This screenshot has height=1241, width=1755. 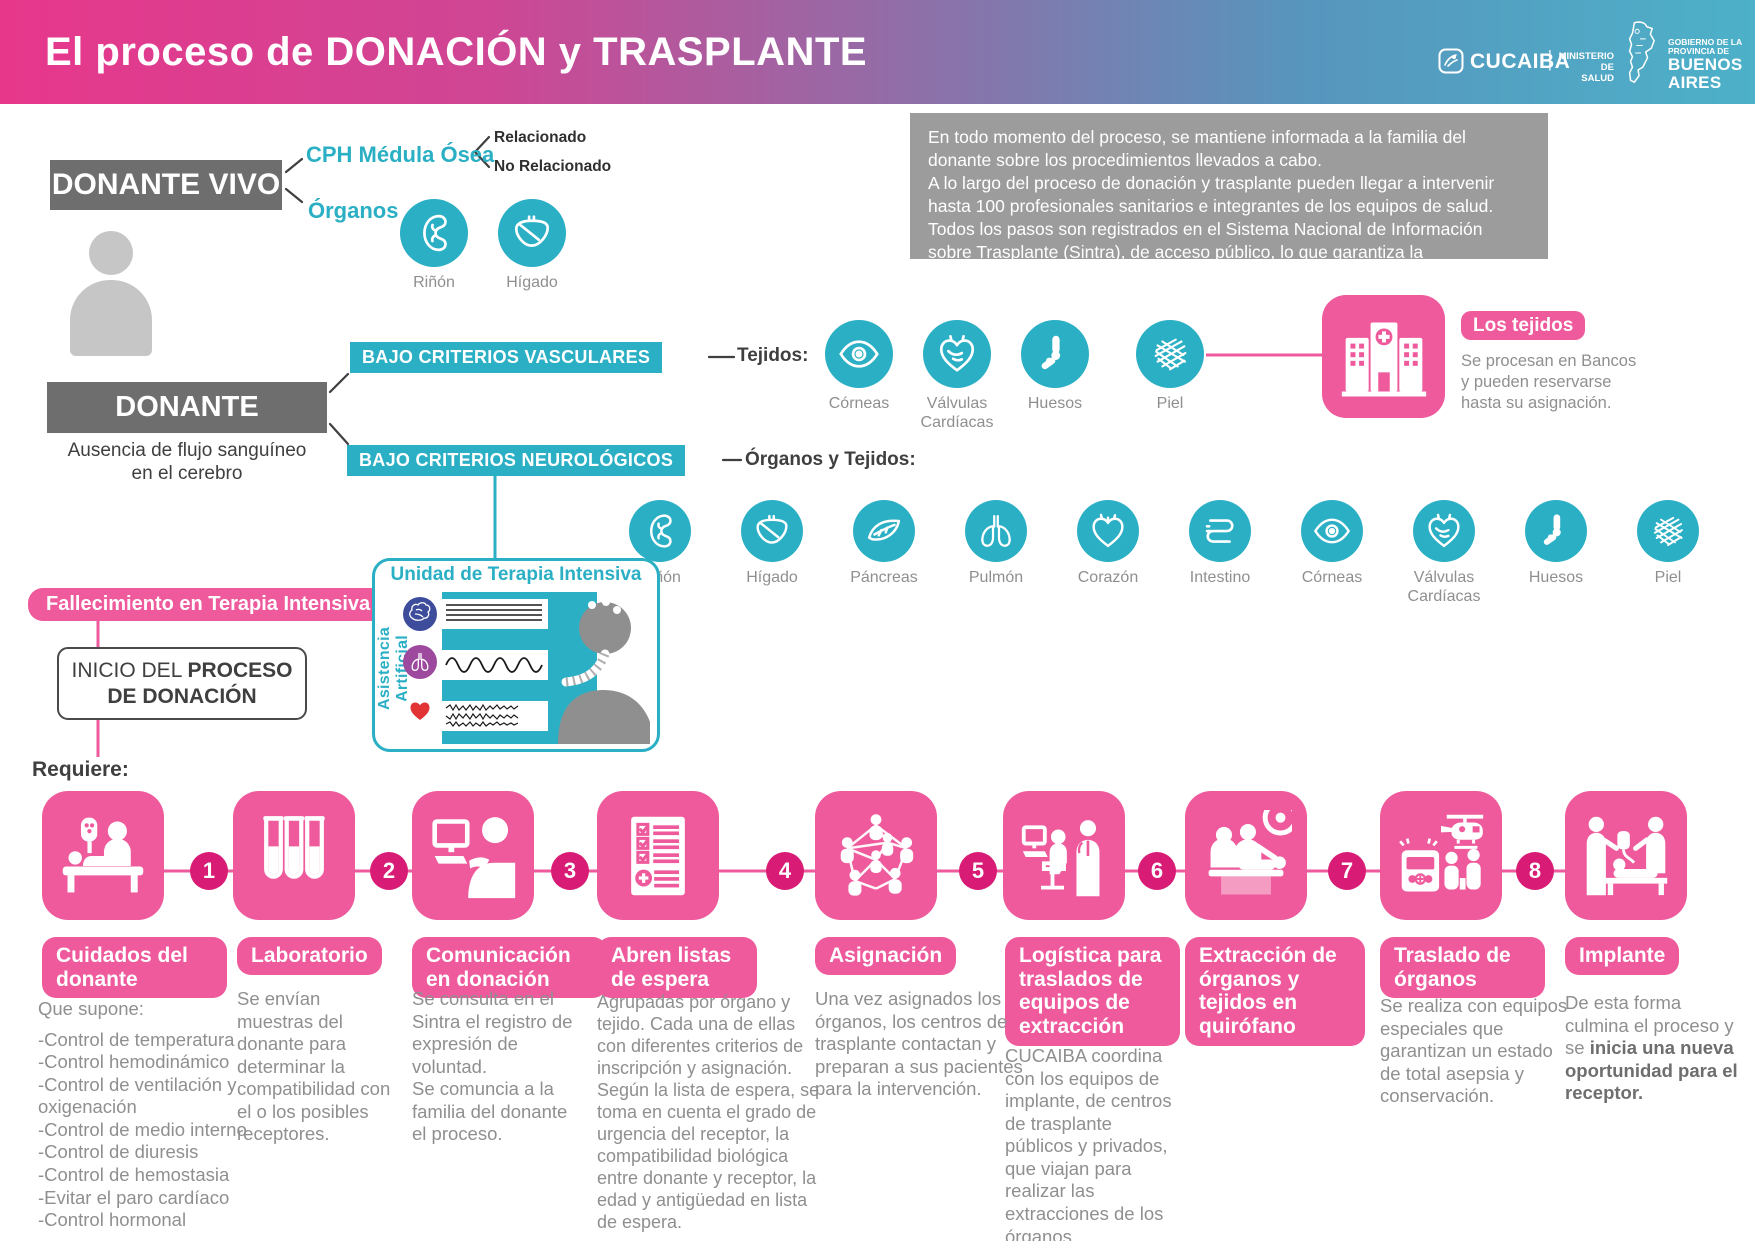 I want to click on inicio-text-bold: PROCESO, so click(x=240, y=670).